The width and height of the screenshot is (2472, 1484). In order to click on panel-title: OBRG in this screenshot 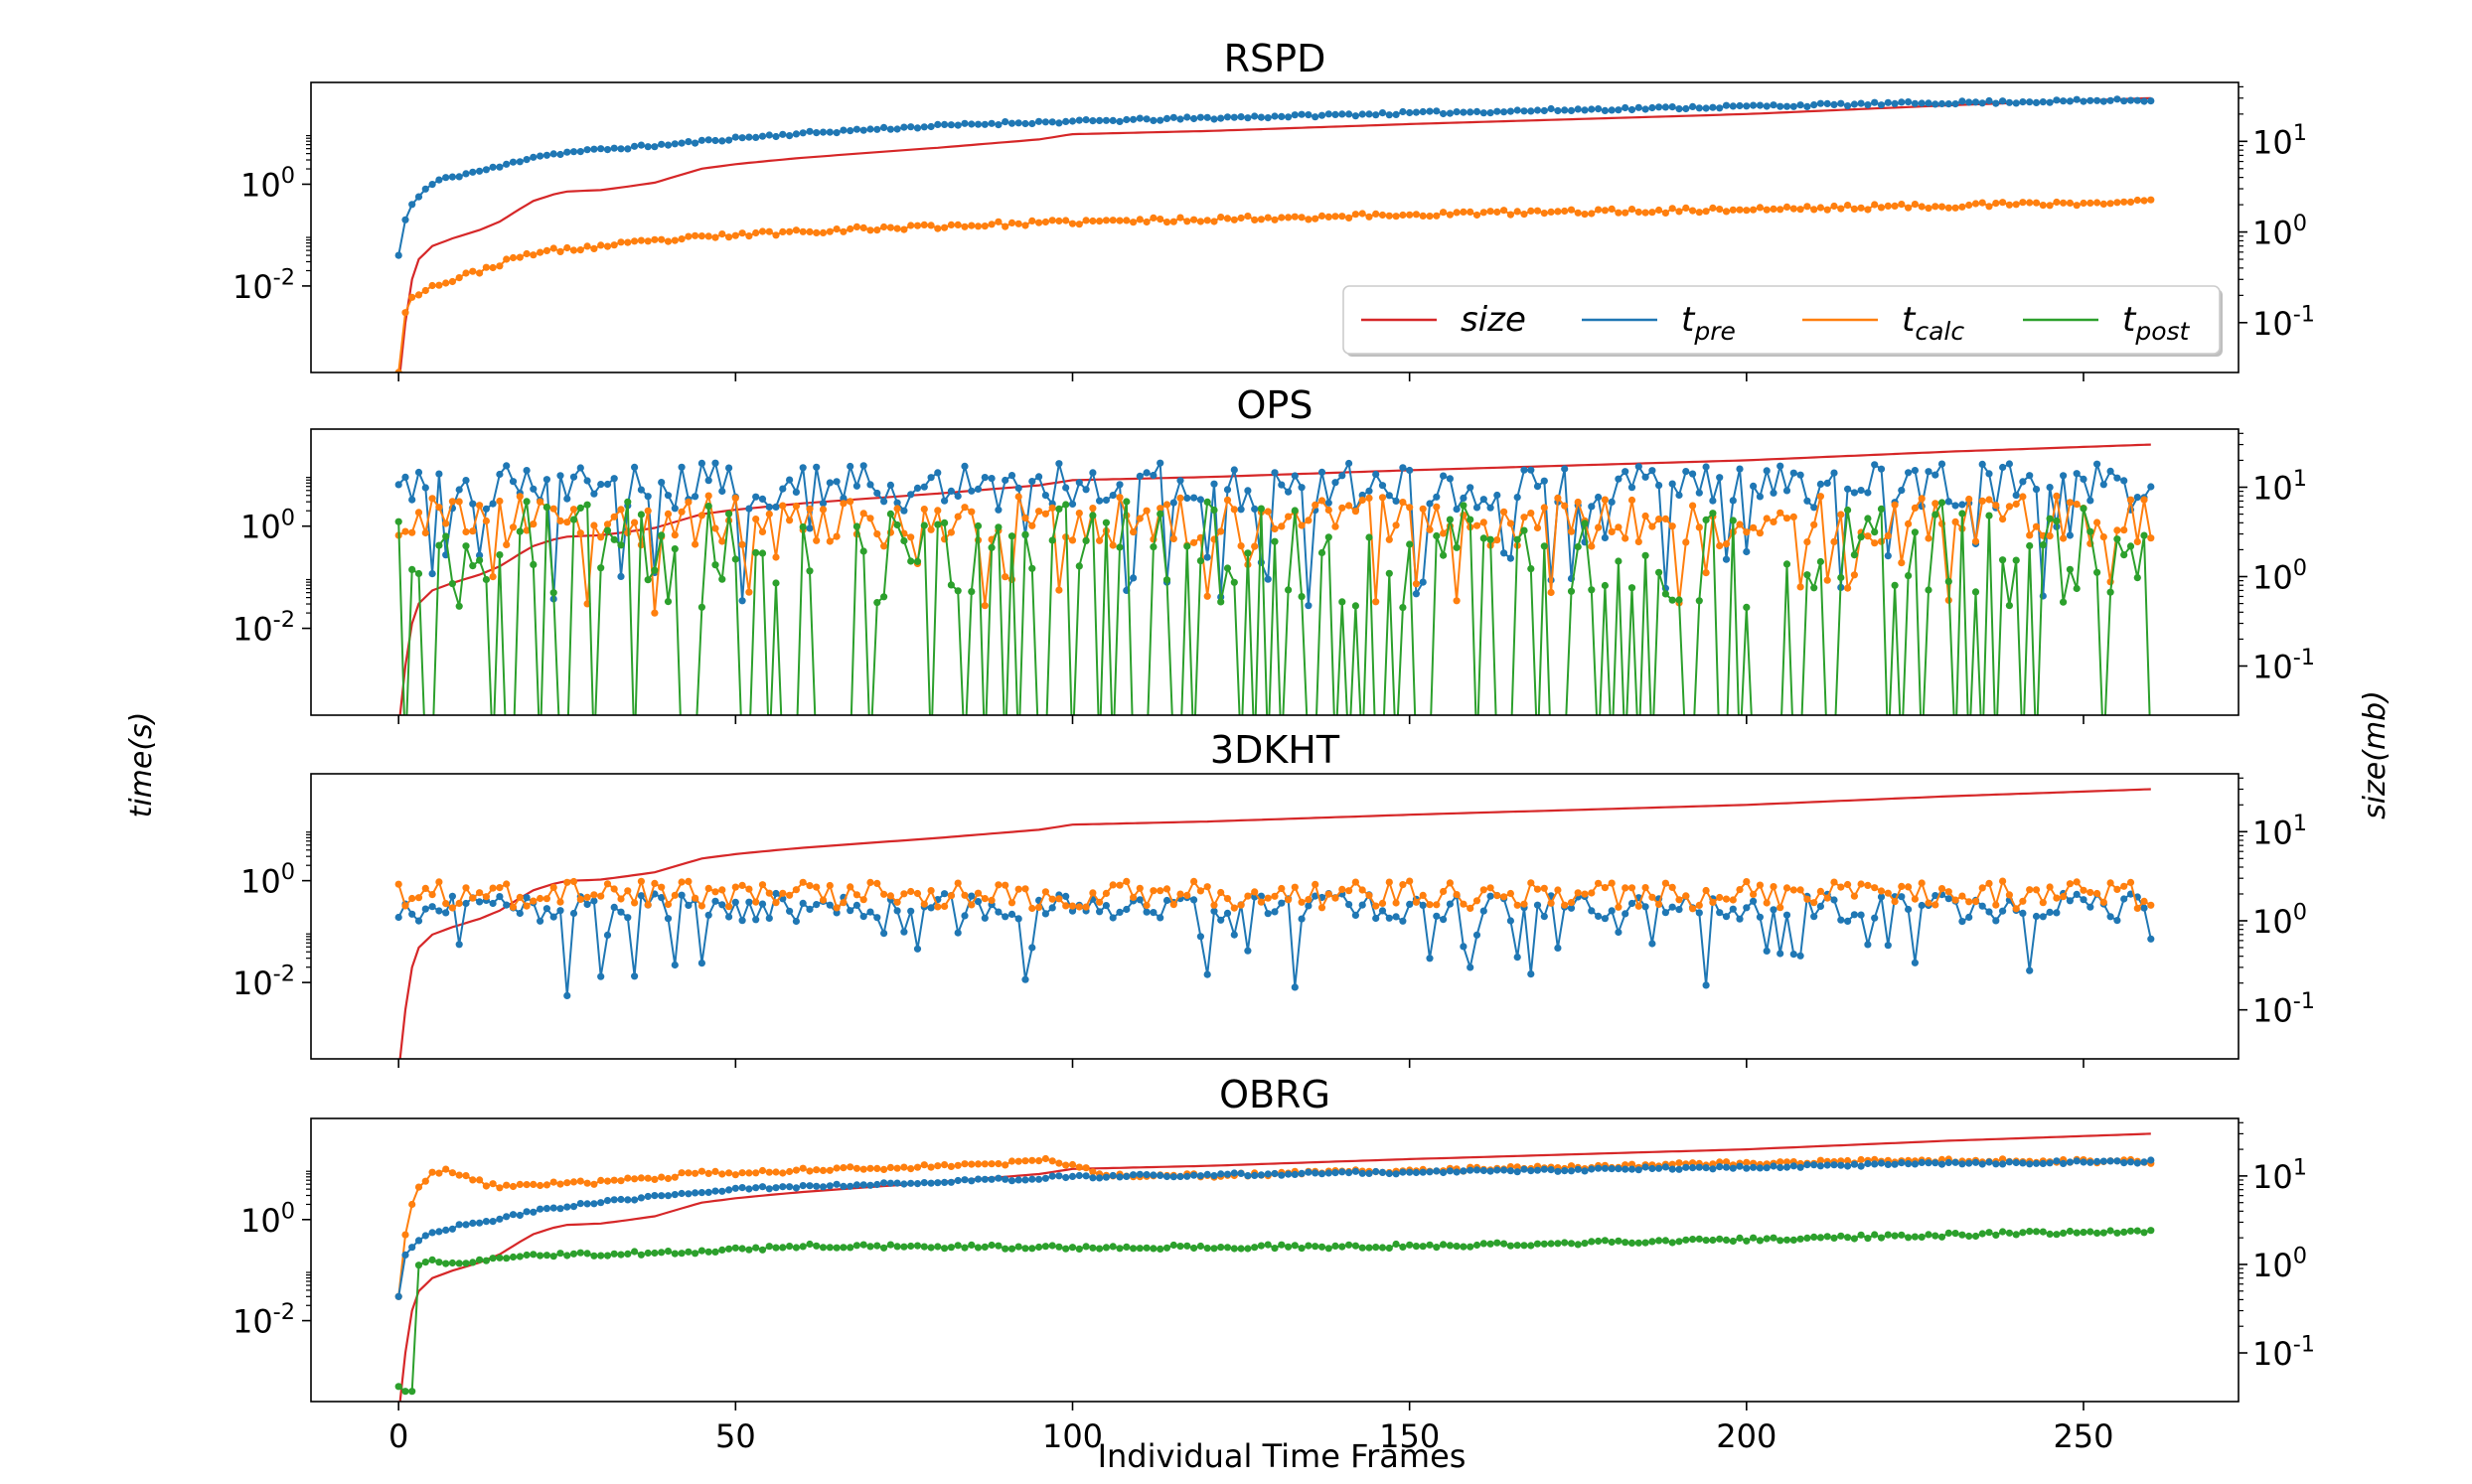, I will do `click(1274, 1094)`.